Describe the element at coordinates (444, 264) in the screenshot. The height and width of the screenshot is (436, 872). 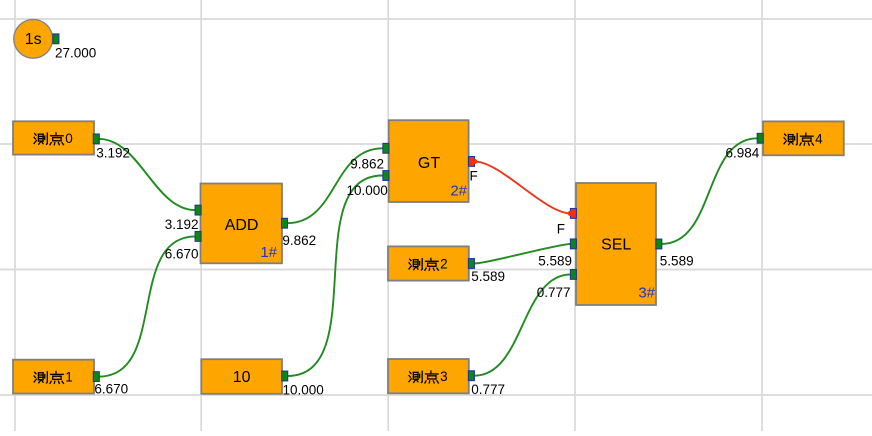
I see `svg-text: 2` at that location.